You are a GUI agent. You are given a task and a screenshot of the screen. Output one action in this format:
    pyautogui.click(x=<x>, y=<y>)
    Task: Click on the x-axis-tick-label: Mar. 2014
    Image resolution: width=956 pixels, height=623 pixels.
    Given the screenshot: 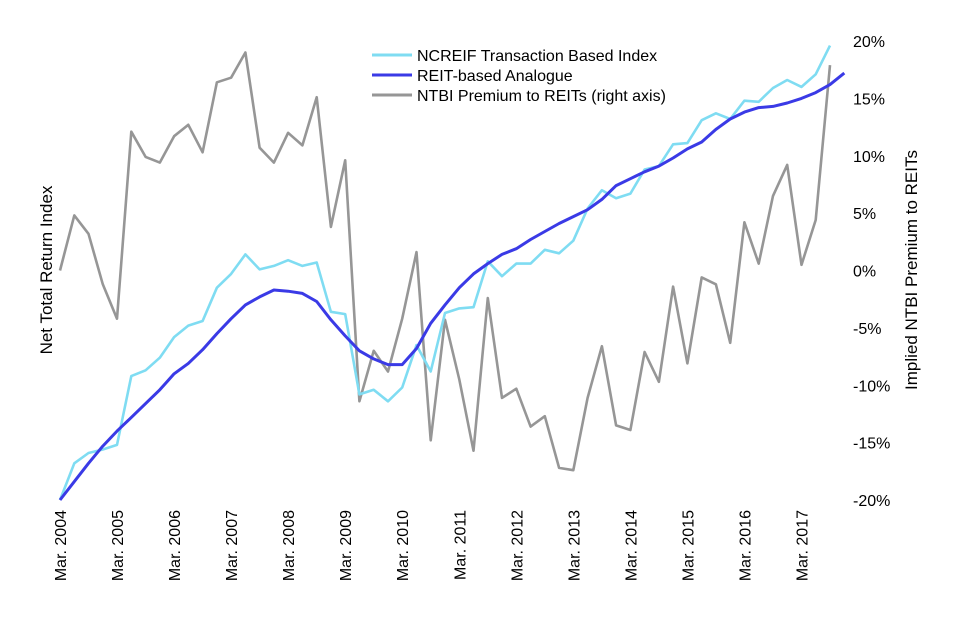 What is the action you would take?
    pyautogui.click(x=631, y=545)
    